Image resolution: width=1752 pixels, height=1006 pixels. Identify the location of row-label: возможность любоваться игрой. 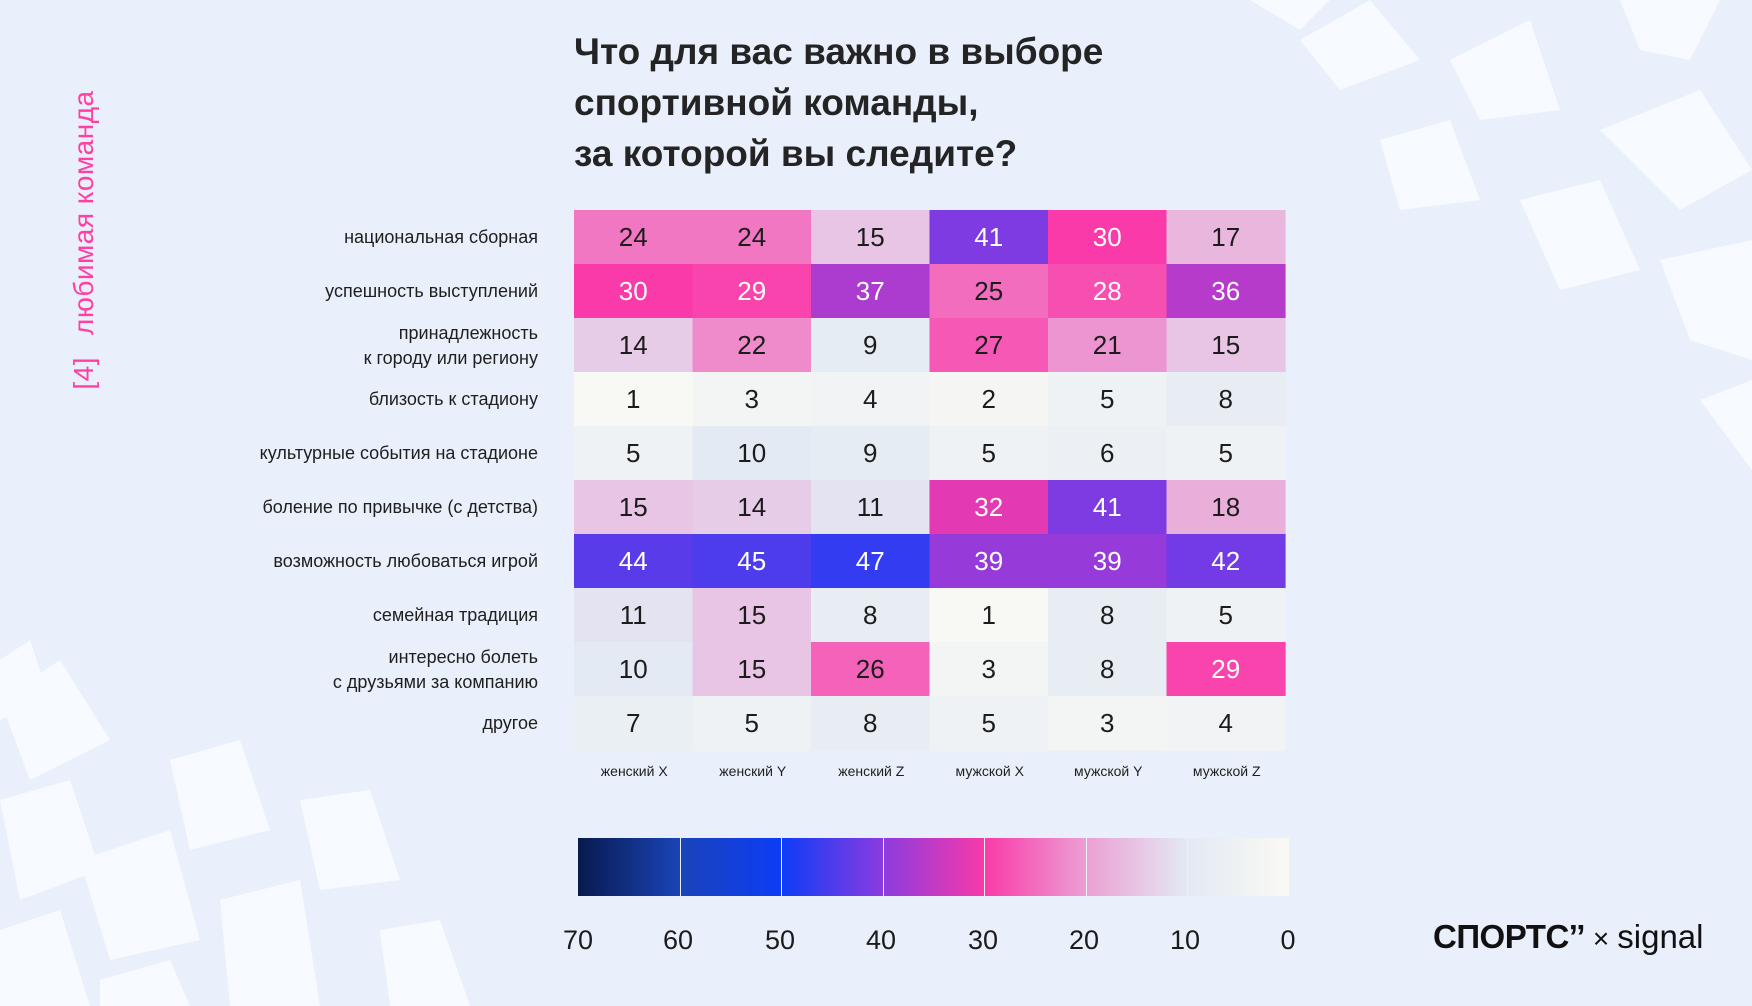
(405, 561).